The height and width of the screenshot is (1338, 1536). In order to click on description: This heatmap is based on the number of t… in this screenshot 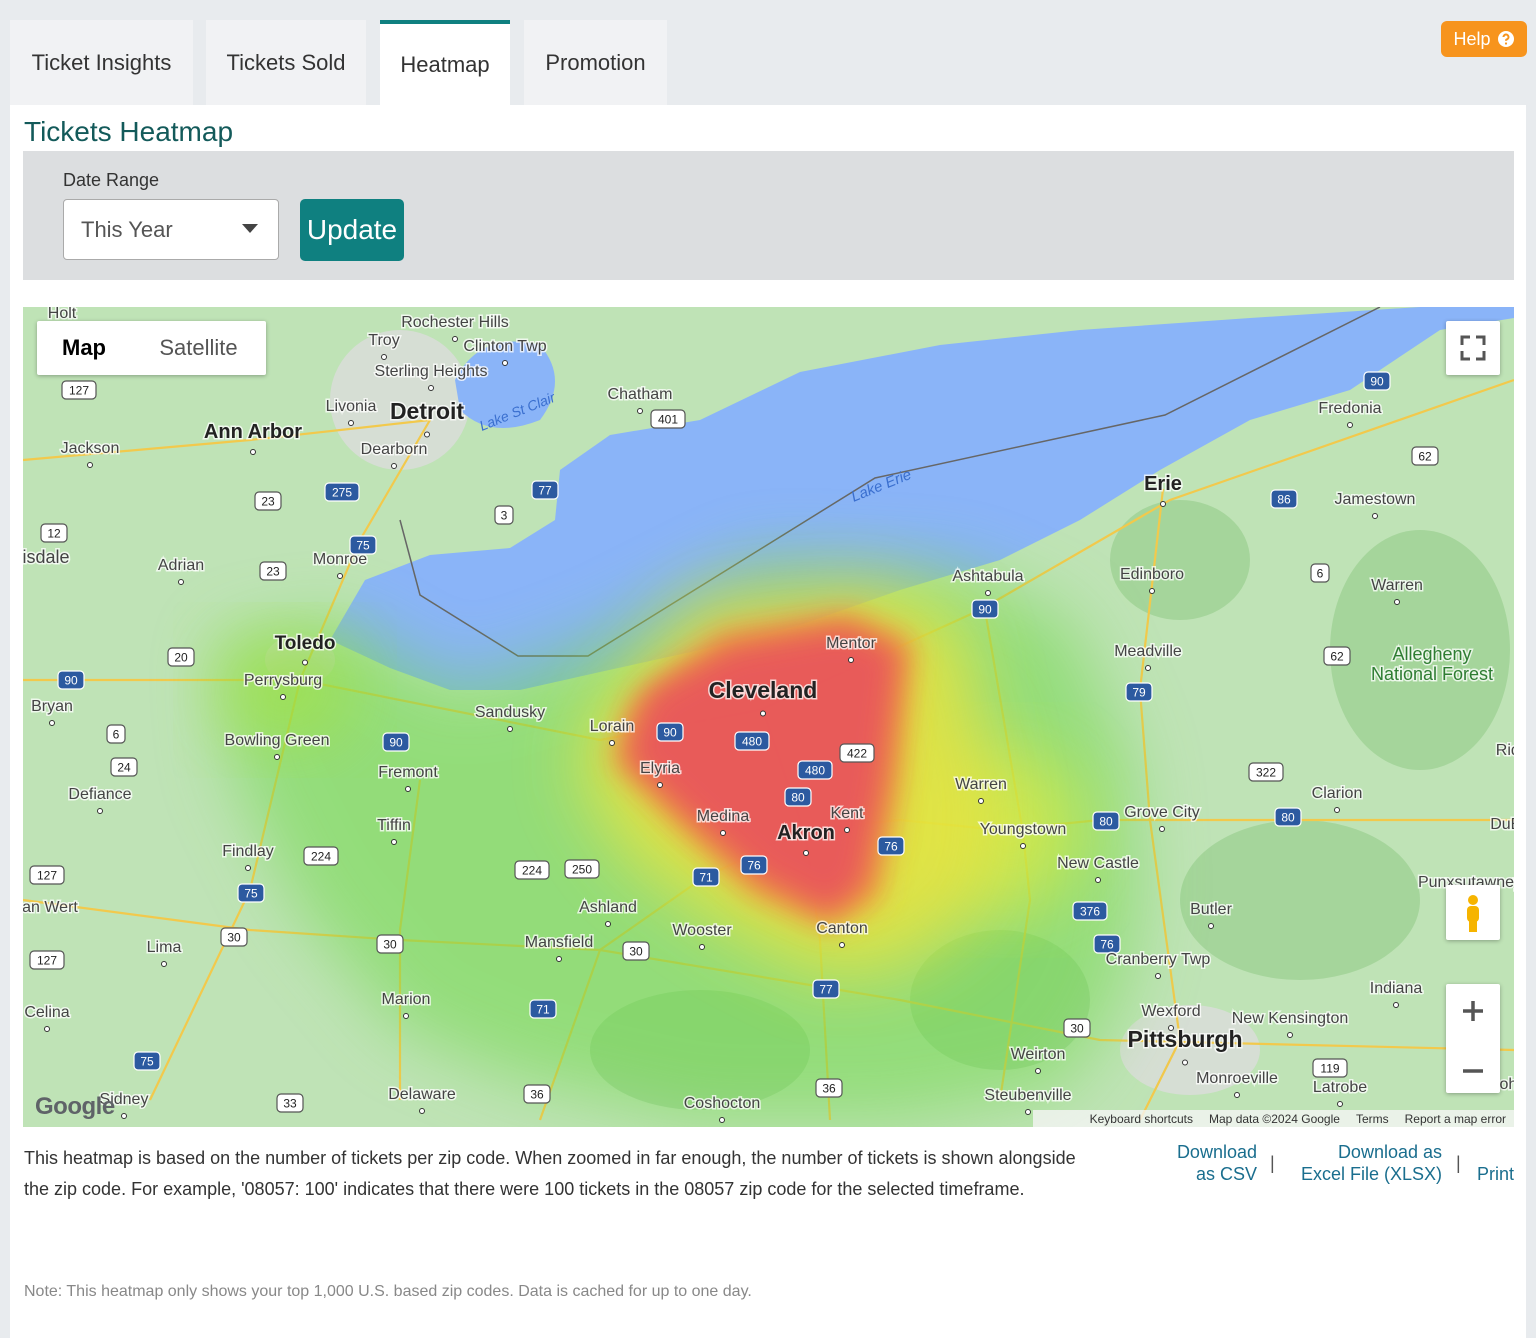, I will do `click(550, 1173)`.